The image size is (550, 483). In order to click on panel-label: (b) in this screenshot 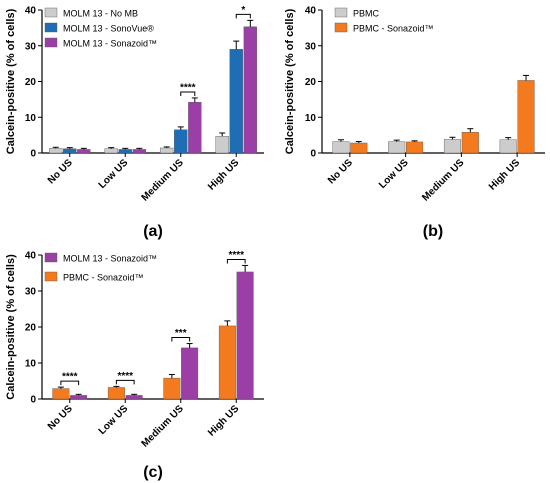, I will do `click(433, 231)`.